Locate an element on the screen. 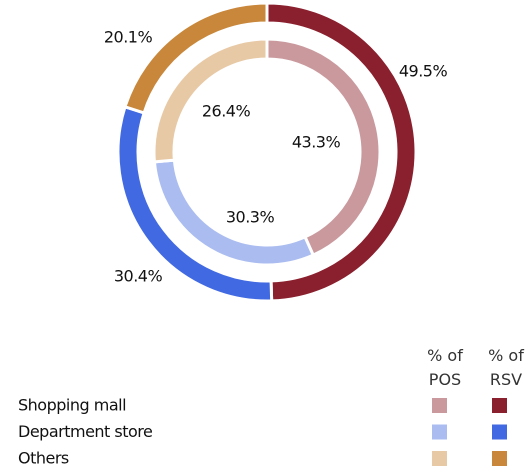 The width and height of the screenshot is (527, 468). data-label: 30.3% is located at coordinates (250, 217).